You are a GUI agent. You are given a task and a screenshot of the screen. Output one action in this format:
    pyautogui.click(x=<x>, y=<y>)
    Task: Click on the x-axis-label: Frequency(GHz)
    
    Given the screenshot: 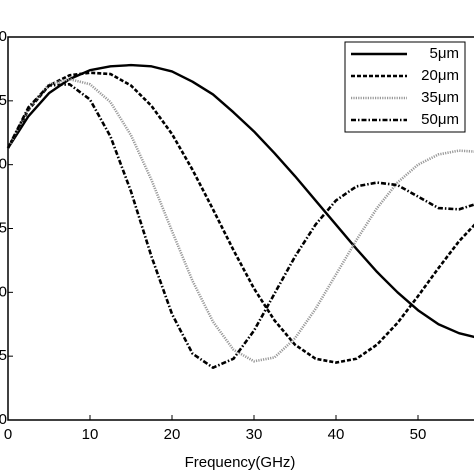 What is the action you would take?
    pyautogui.click(x=240, y=462)
    